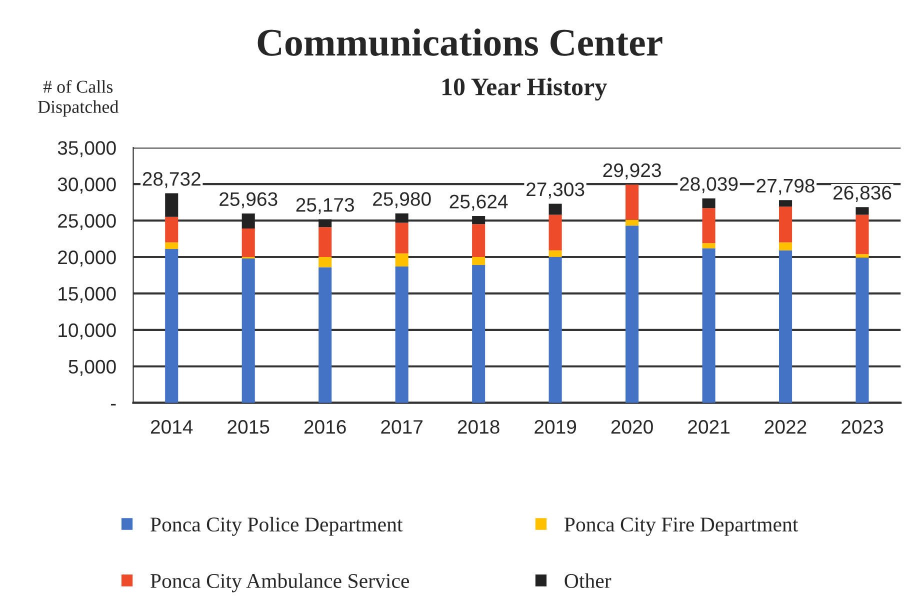 The image size is (919, 615). What do you see at coordinates (87, 294) in the screenshot?
I see `y-tick-label: 15,000` at bounding box center [87, 294].